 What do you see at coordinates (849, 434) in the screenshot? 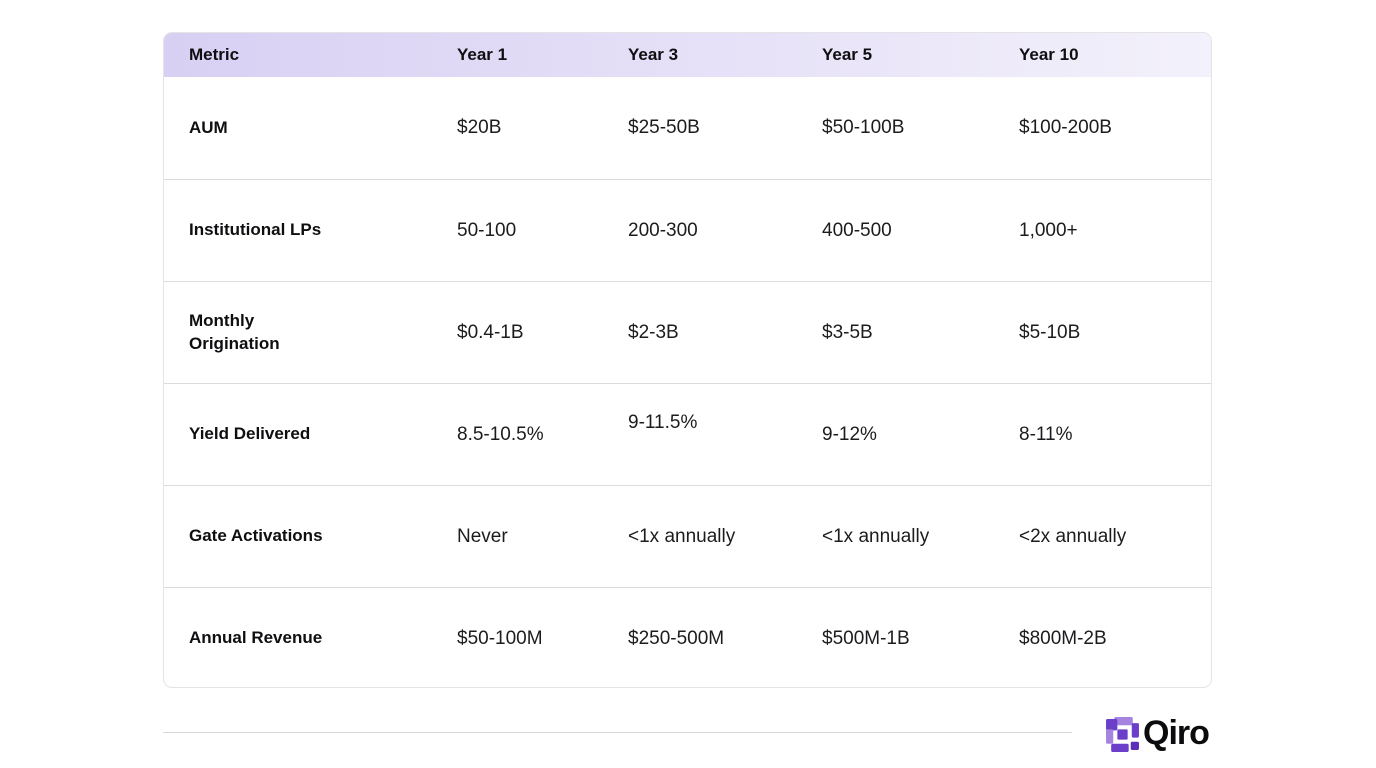
I see `table-cell: 9-12%` at bounding box center [849, 434].